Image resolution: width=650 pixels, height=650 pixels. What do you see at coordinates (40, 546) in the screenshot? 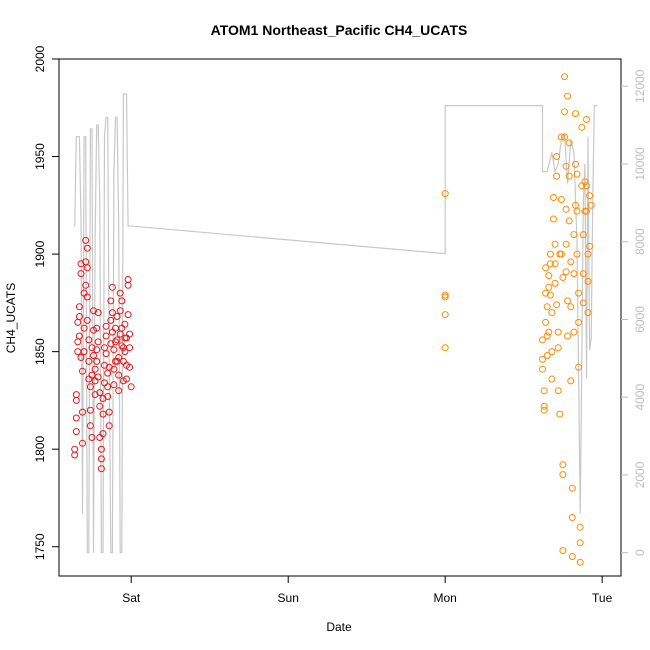
I see `y-tick-label: 1750` at bounding box center [40, 546].